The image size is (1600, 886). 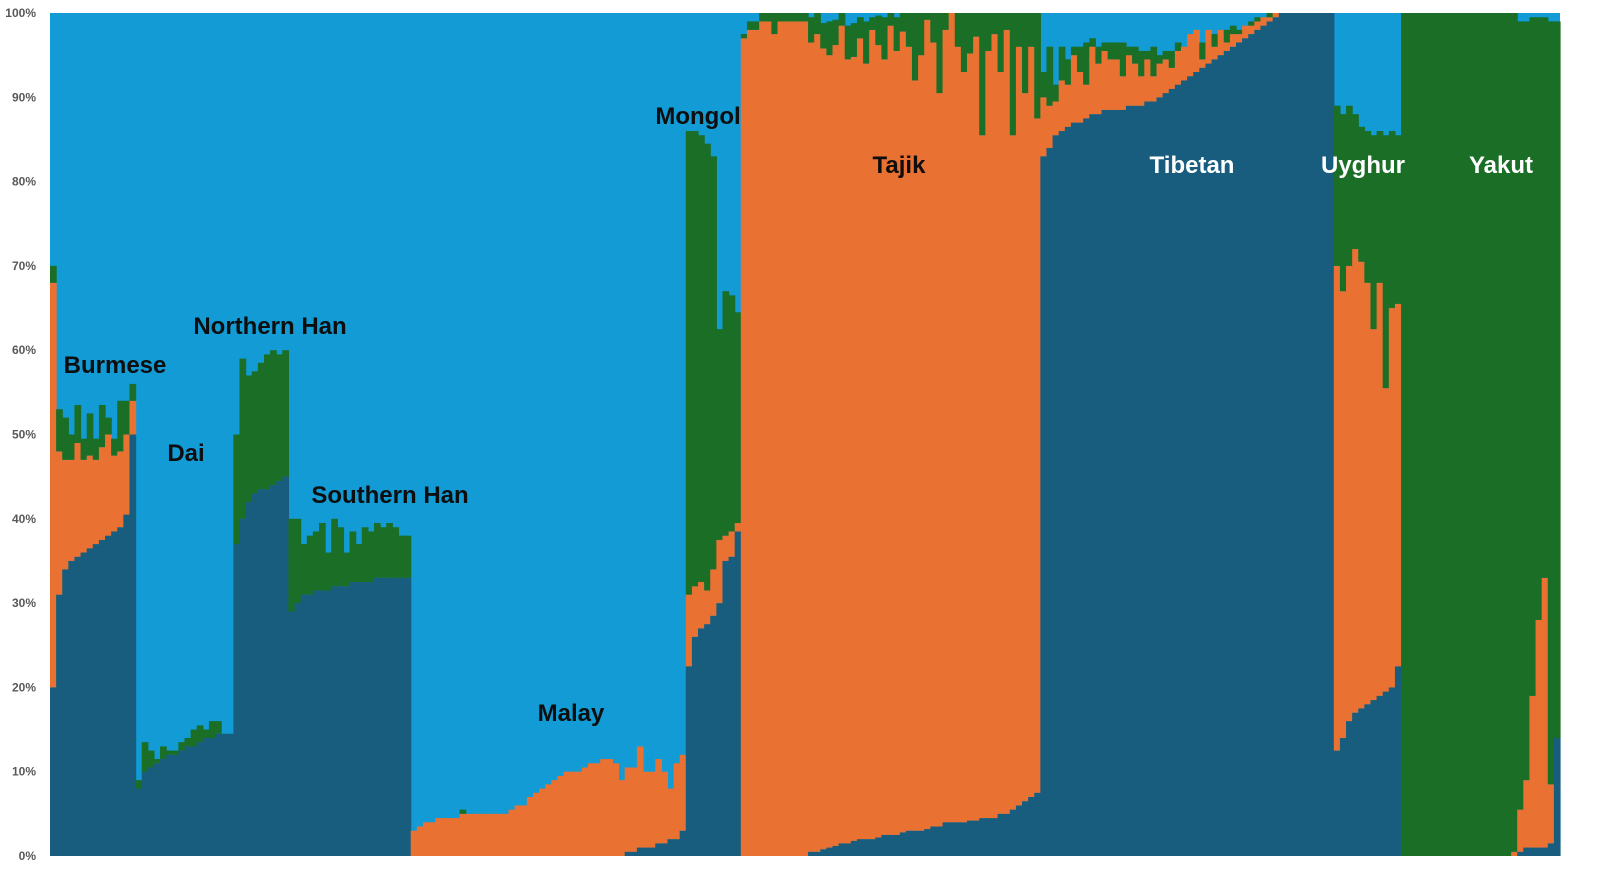 What do you see at coordinates (24, 687) in the screenshot?
I see `y-tick-label: 20%` at bounding box center [24, 687].